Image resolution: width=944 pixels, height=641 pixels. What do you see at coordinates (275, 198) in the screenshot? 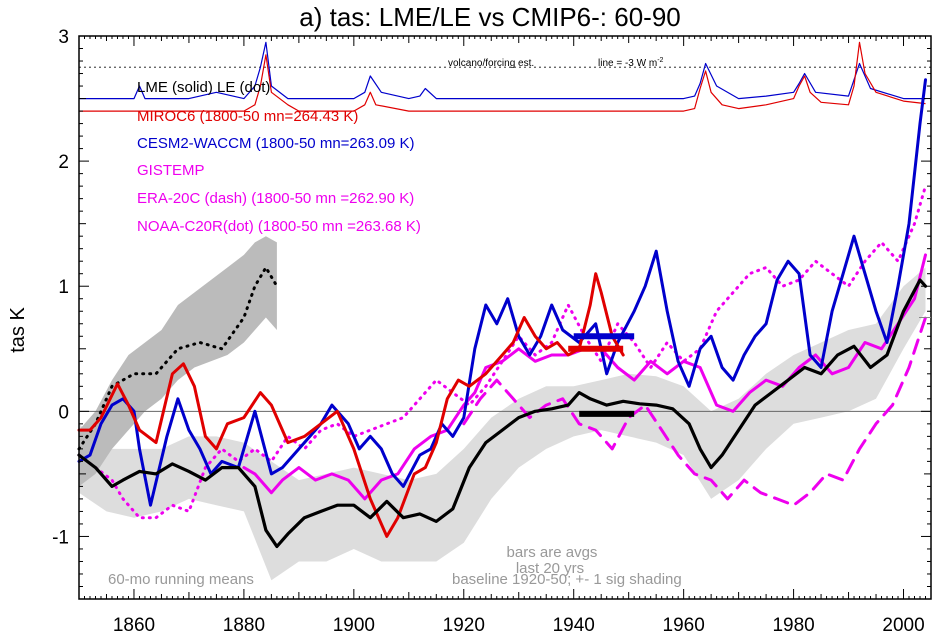
I see `legend-era20c: ERA-20C (dash) (1800-50 mn =262.90 K)` at bounding box center [275, 198].